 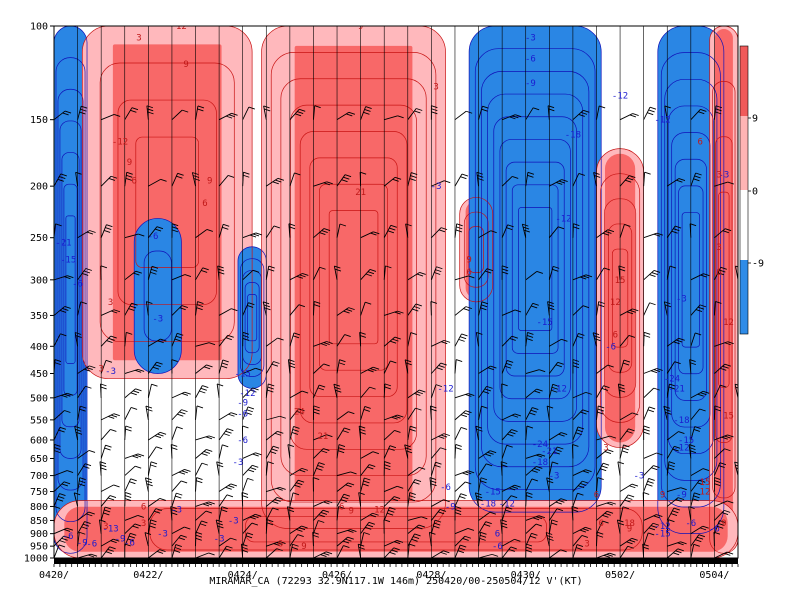 What do you see at coordinates (677, 389) in the screenshot?
I see `contour-label: -21` at bounding box center [677, 389].